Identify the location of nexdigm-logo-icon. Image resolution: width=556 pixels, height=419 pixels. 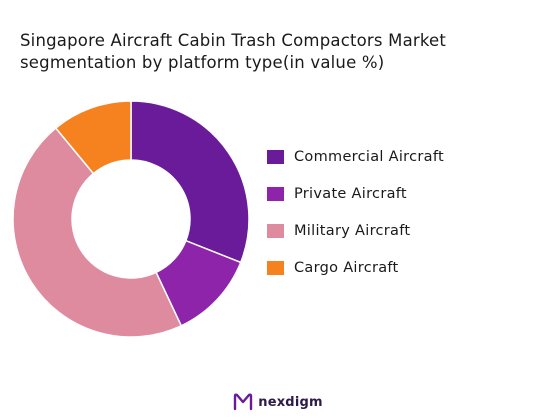
(243, 402).